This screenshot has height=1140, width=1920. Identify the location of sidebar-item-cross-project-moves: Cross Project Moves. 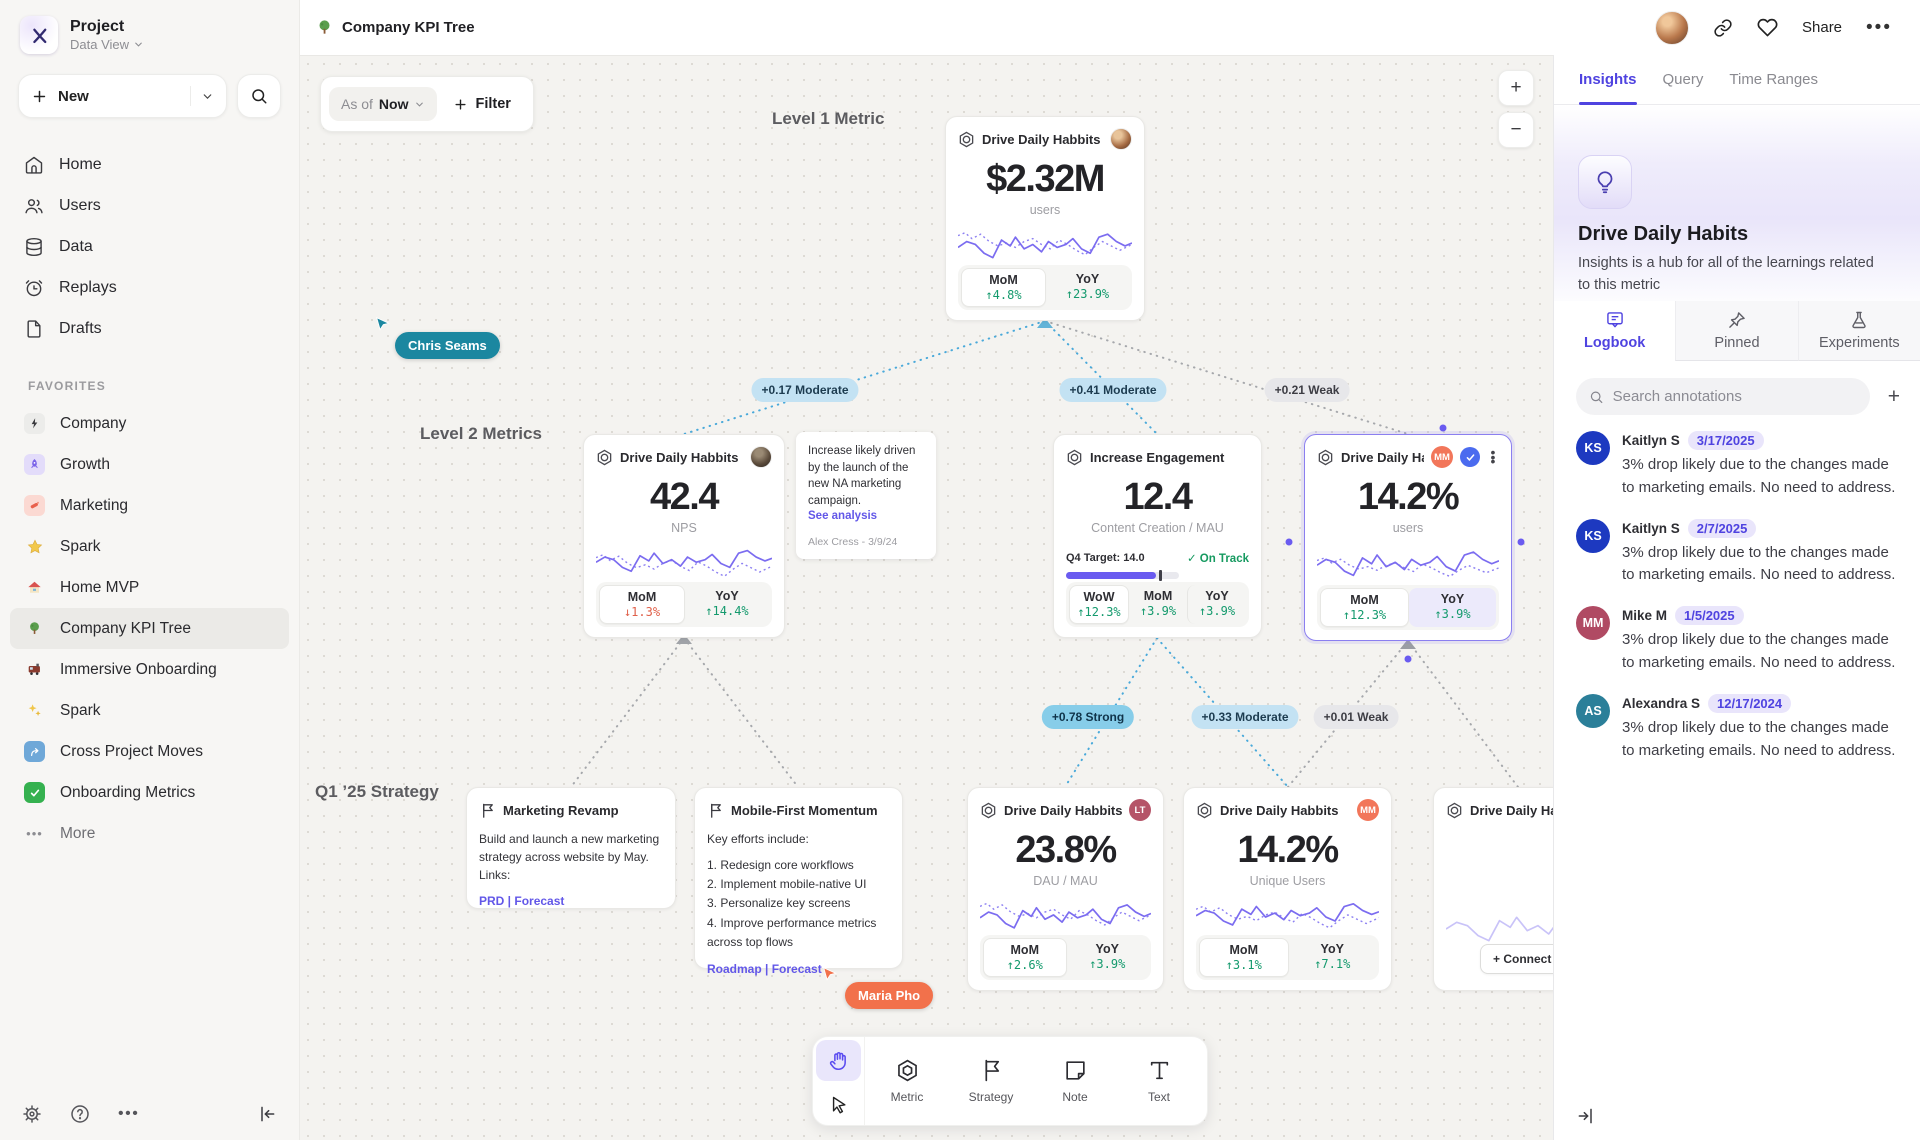
(149, 751).